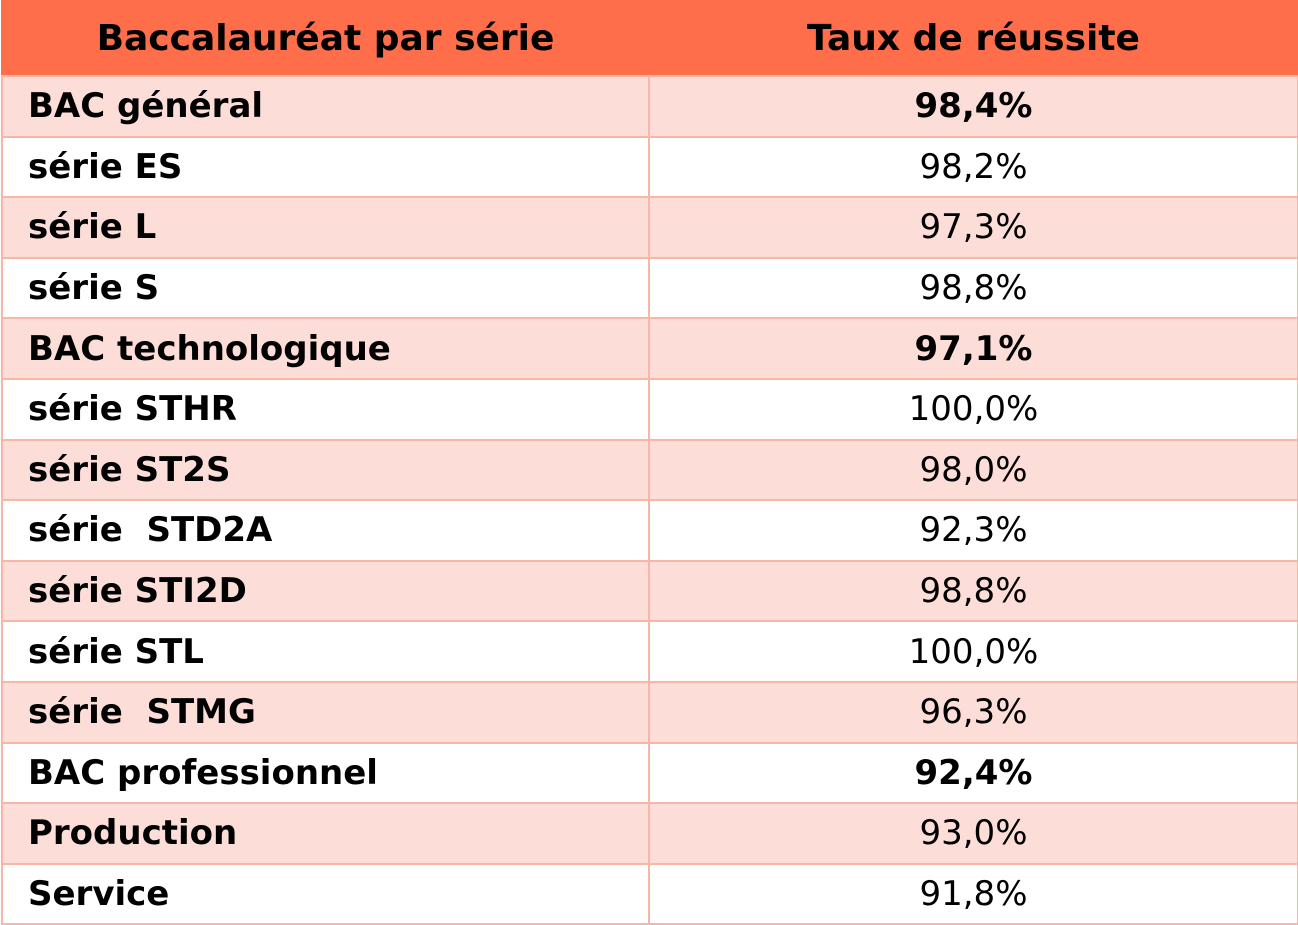 The image size is (1298, 925). I want to click on row-value: 92,4%, so click(973, 773).